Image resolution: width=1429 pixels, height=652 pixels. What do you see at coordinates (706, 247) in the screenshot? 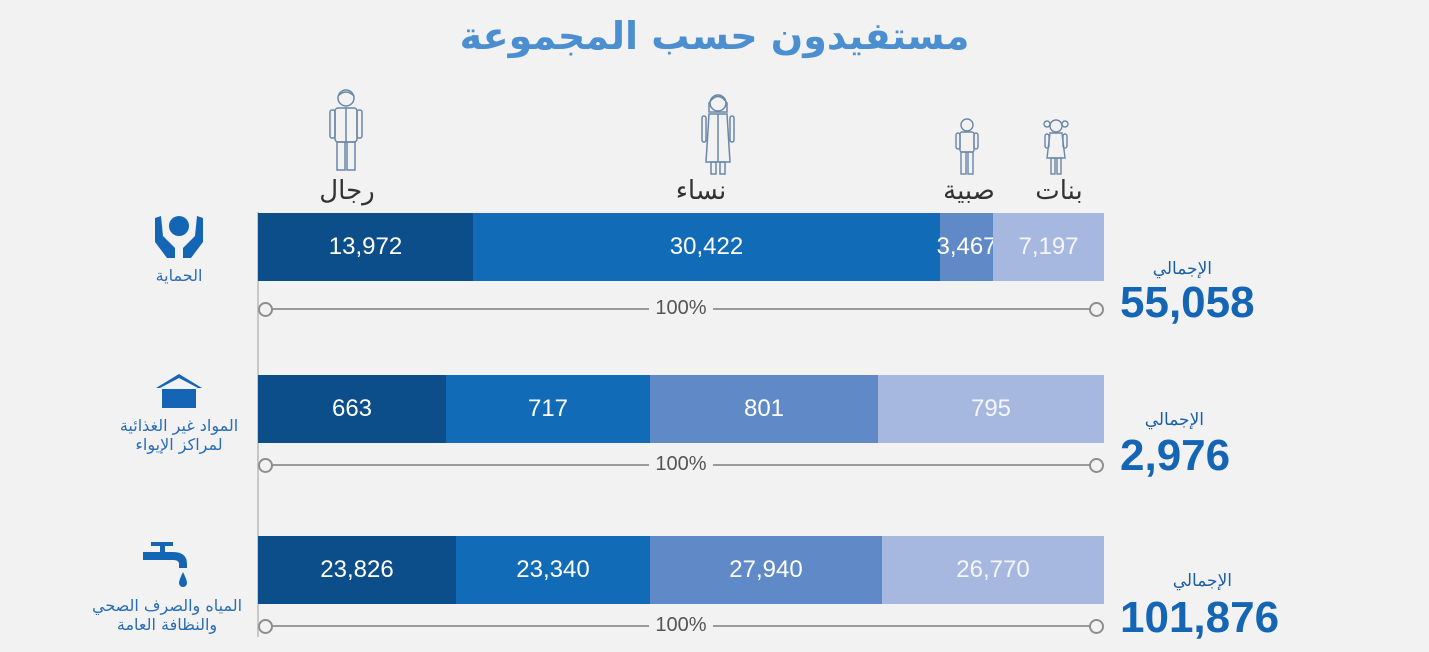
I see `bar-segment-women: 30,422` at bounding box center [706, 247].